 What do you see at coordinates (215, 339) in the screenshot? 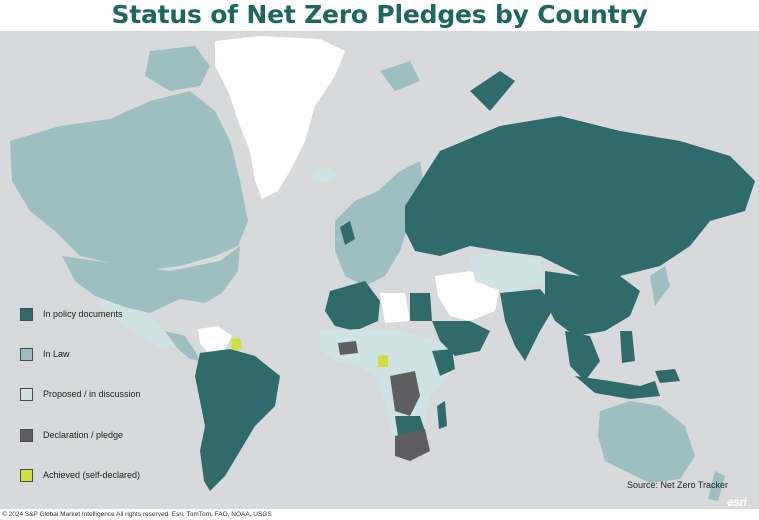
I see `region-venezuela` at bounding box center [215, 339].